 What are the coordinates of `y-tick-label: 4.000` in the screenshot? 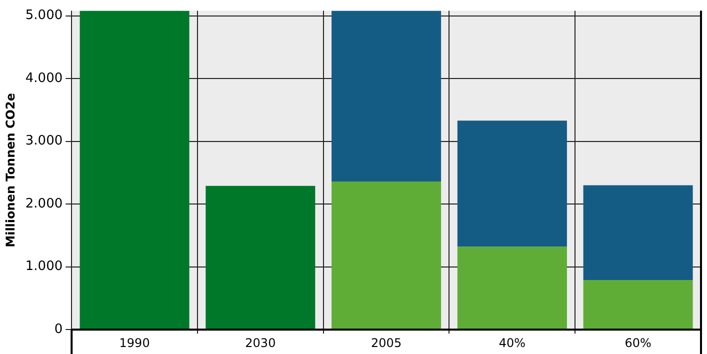 It's located at (44, 78).